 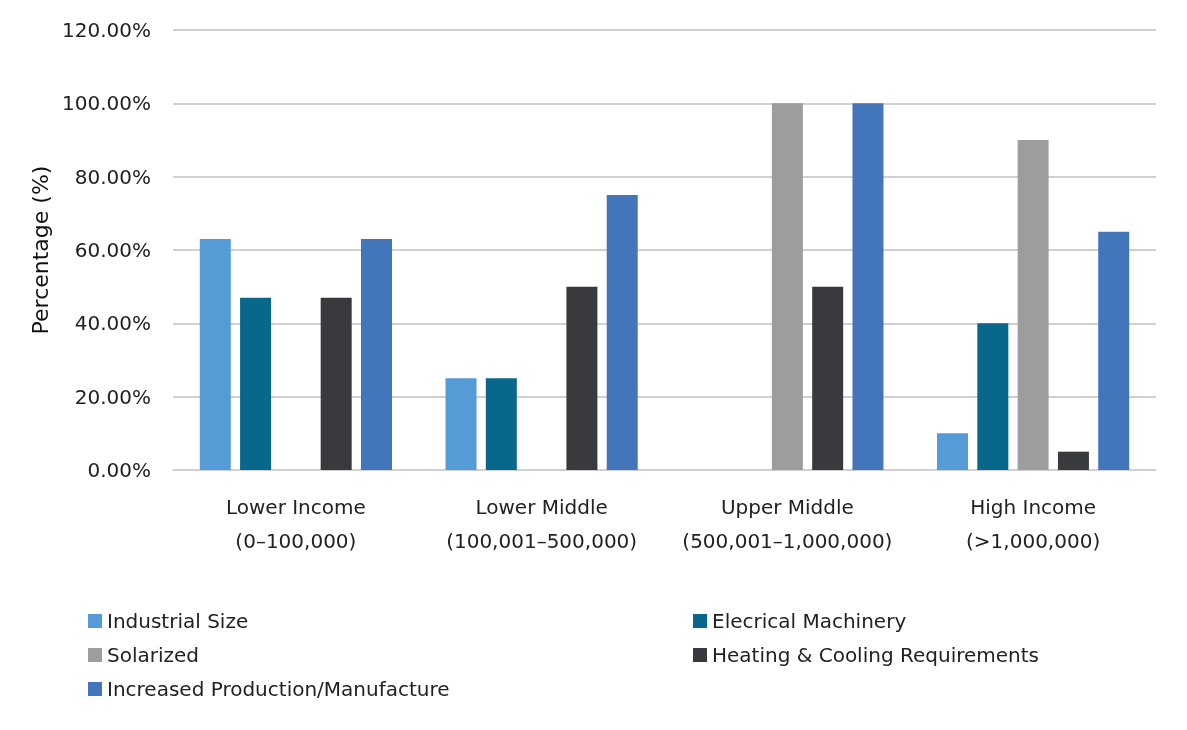 What do you see at coordinates (153, 655) in the screenshot?
I see `legend-label: Solarized` at bounding box center [153, 655].